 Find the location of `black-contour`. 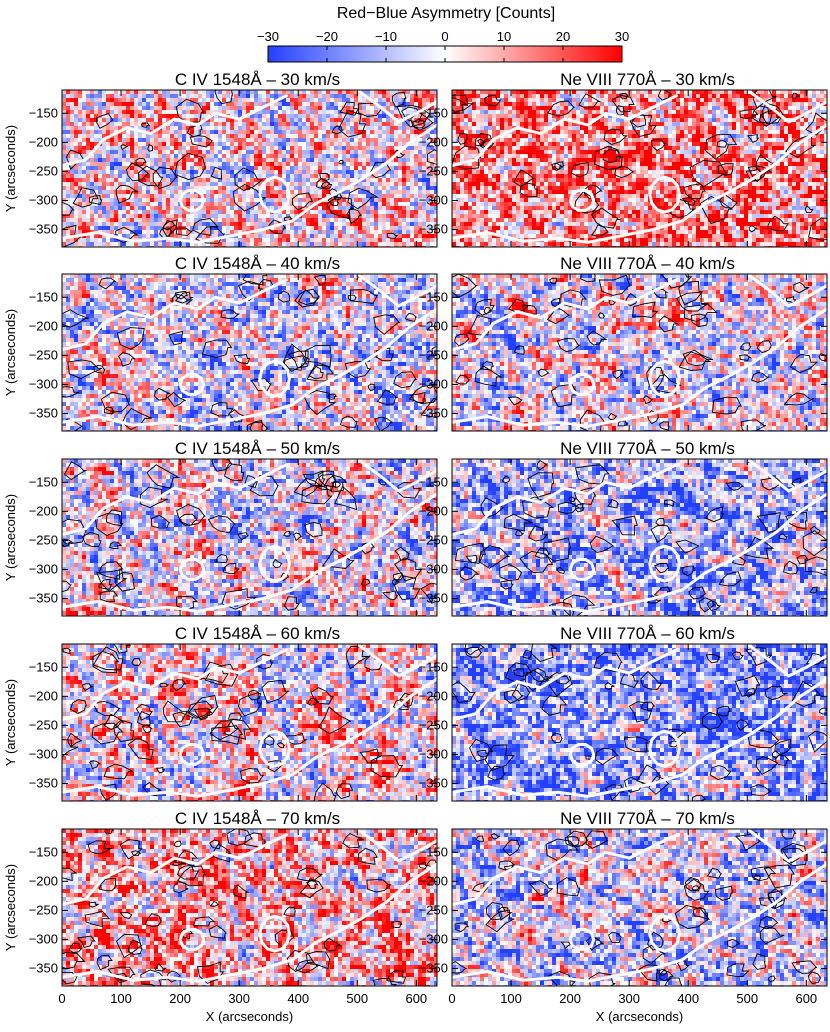

black-contour is located at coordinates (216, 173).